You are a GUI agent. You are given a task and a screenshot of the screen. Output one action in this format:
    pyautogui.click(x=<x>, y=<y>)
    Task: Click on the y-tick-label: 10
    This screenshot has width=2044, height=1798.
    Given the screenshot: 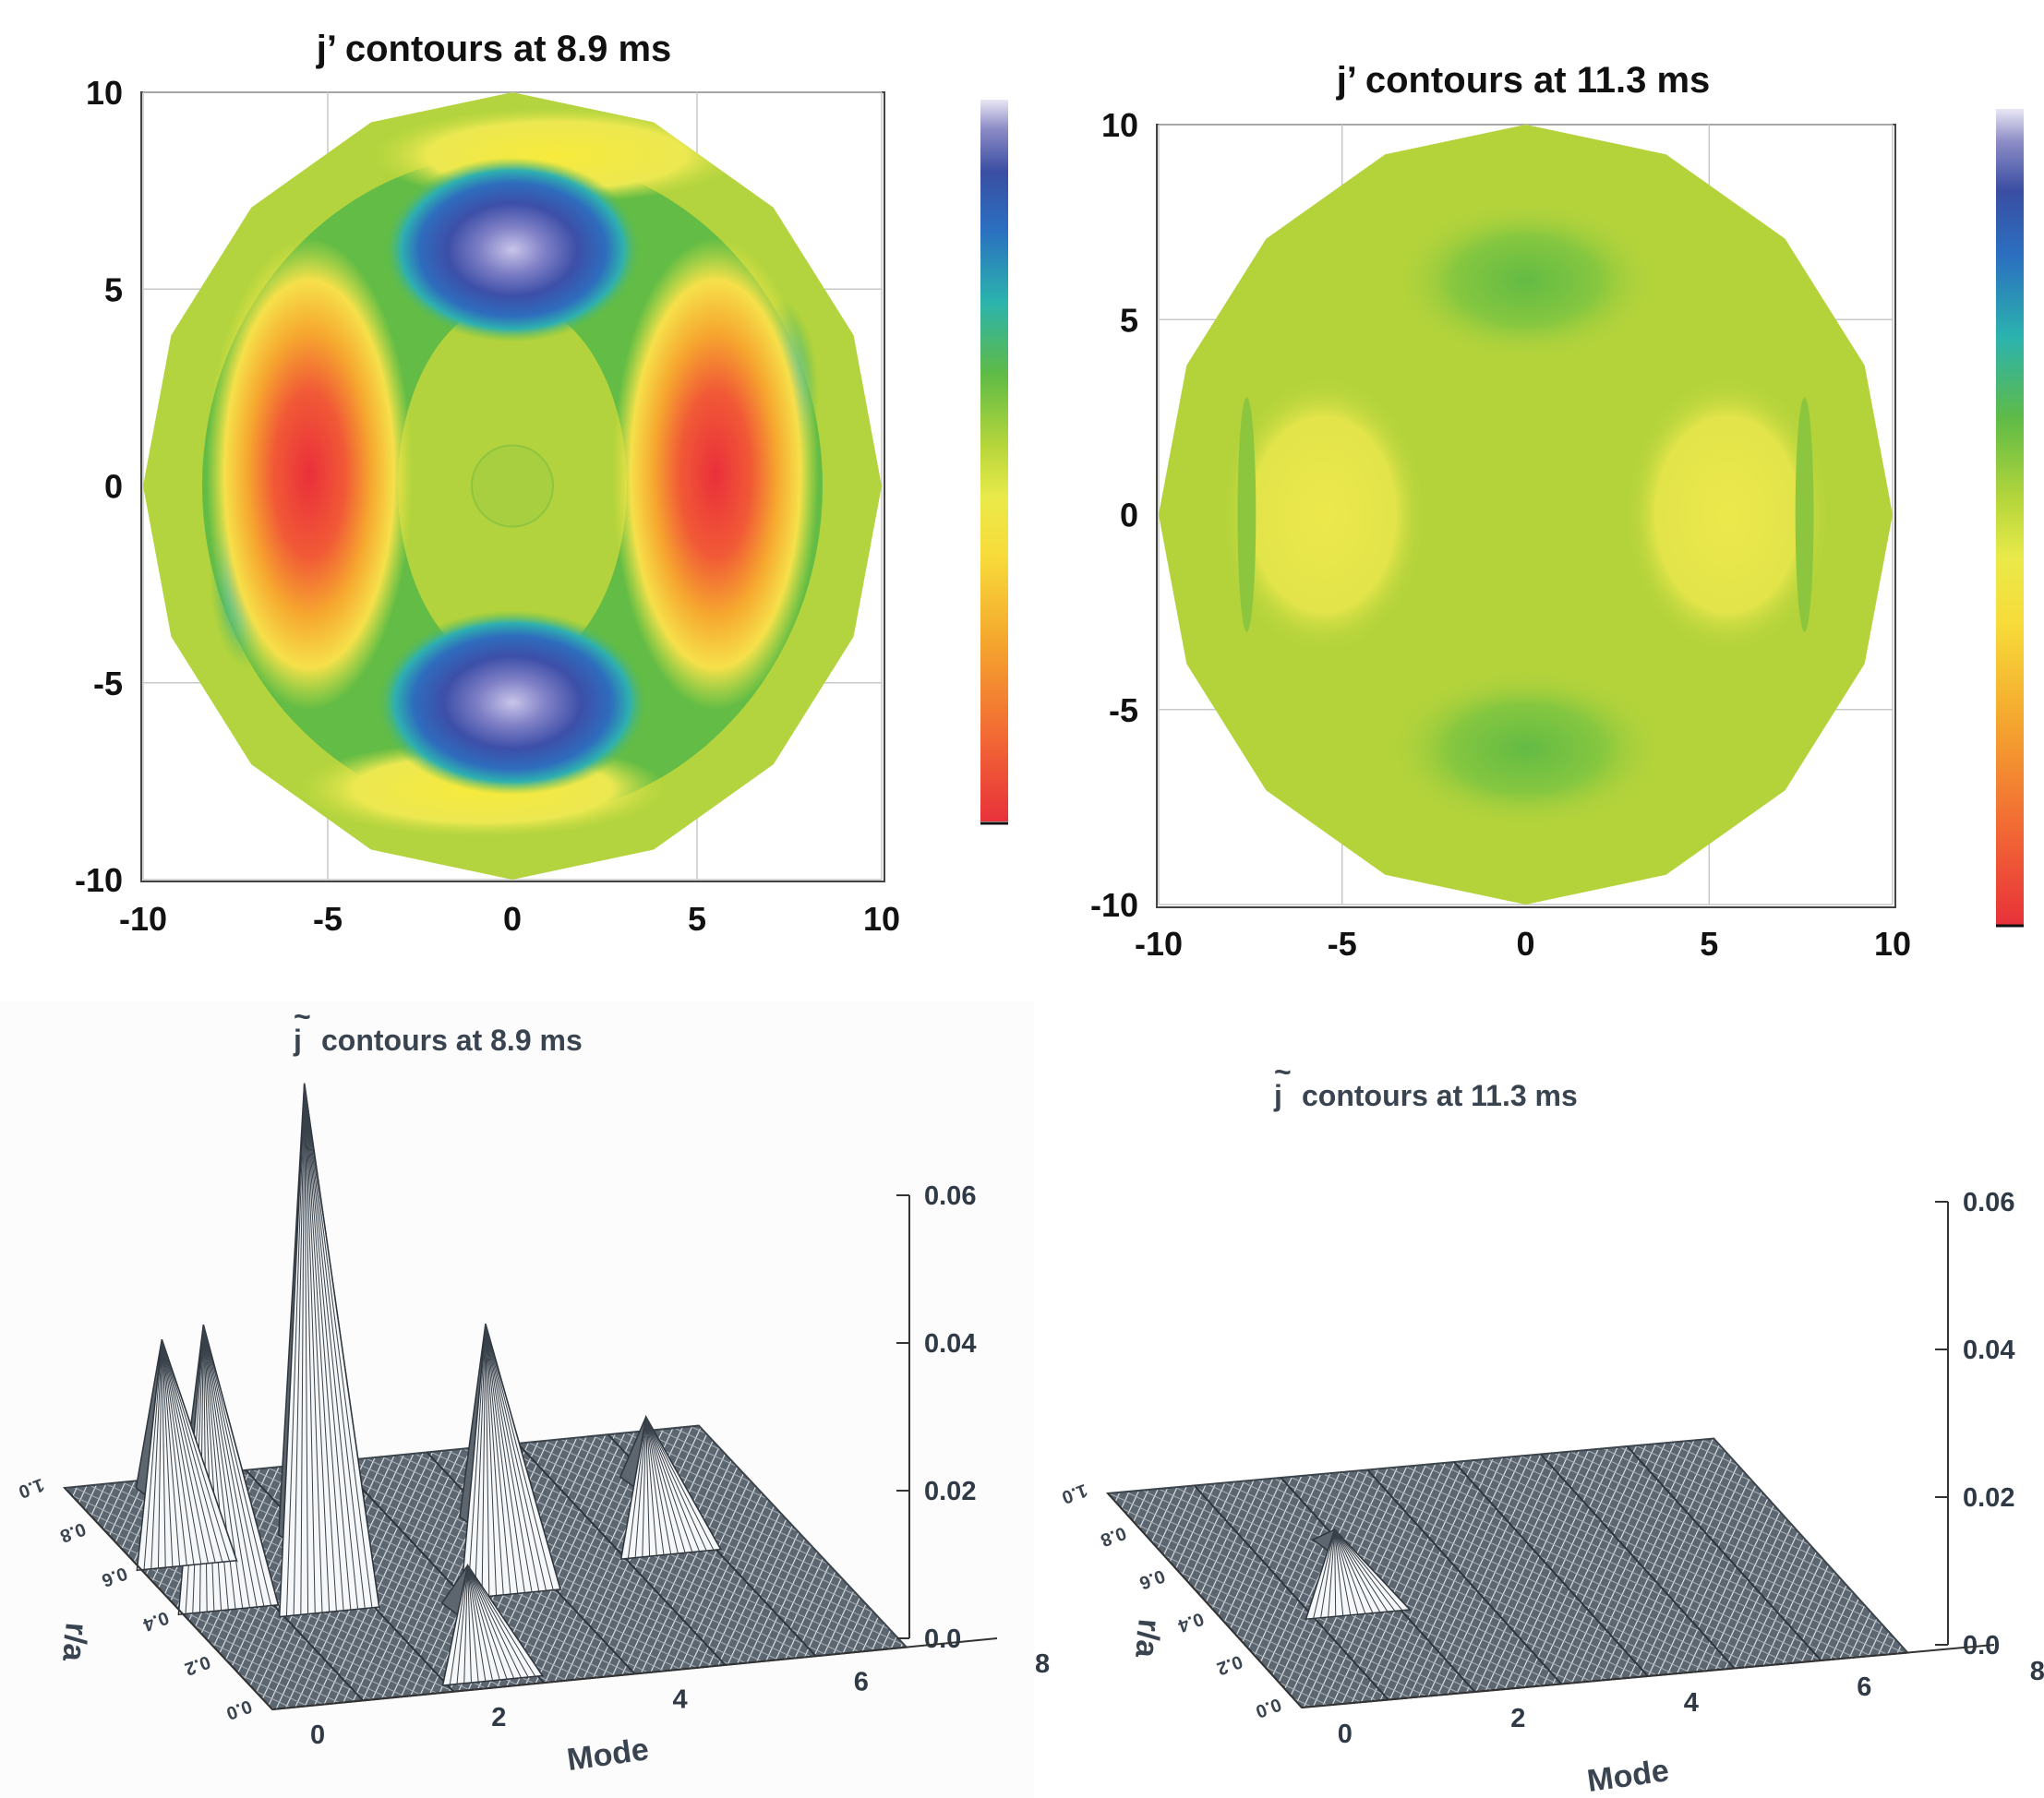 What is the action you would take?
    pyautogui.click(x=1119, y=125)
    